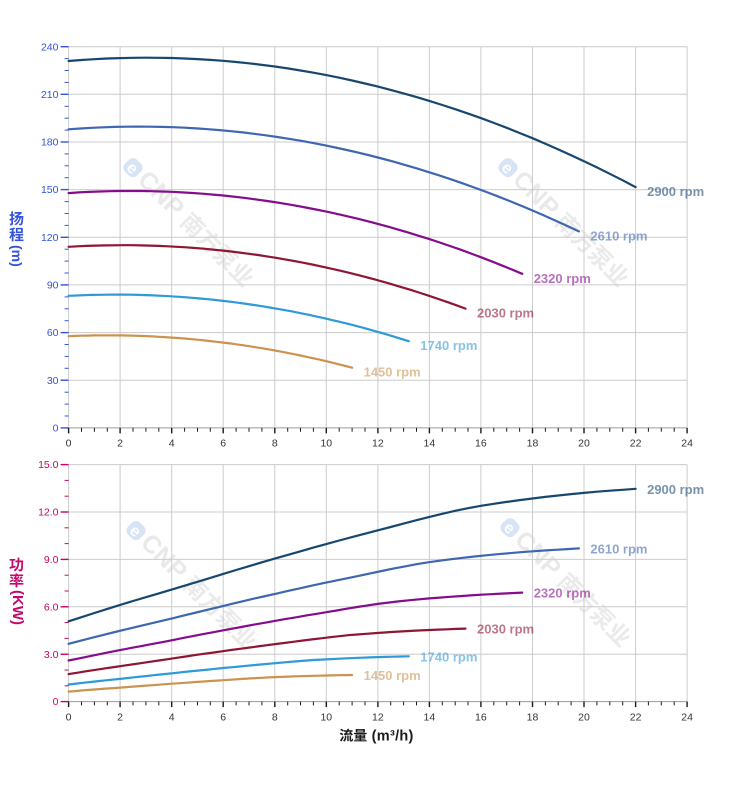 Image resolution: width=752 pixels, height=797 pixels. I want to click on svg-text: 90, so click(53, 286).